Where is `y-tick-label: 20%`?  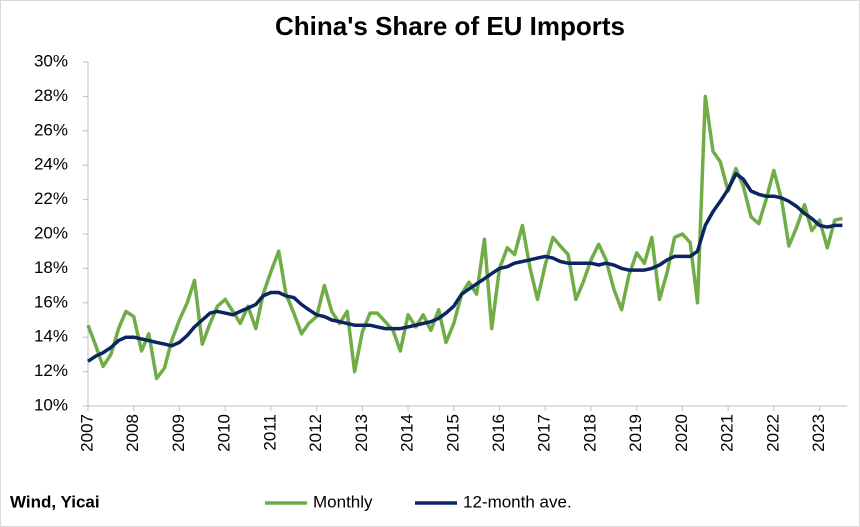 y-tick-label: 20% is located at coordinates (51, 232).